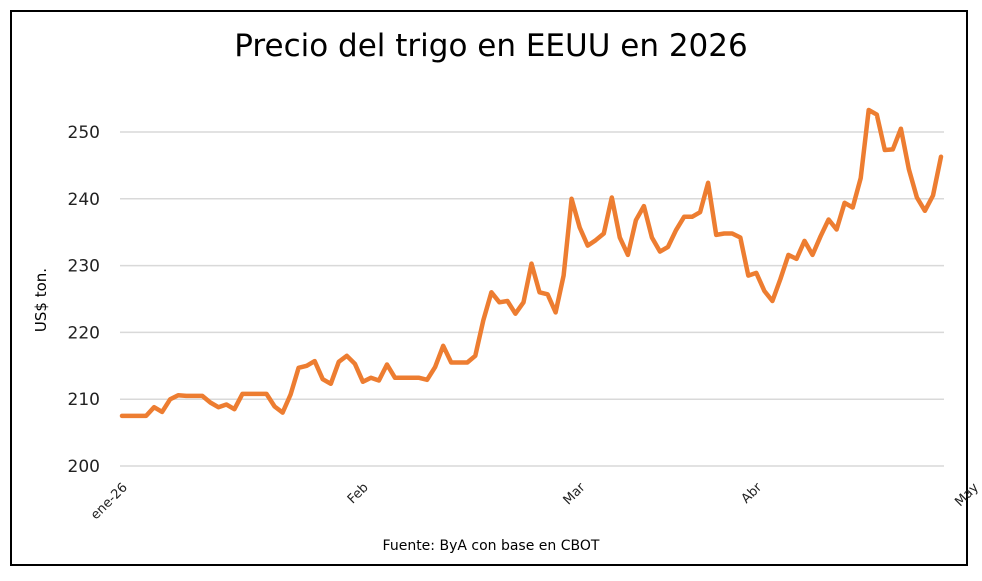 This screenshot has height=581, width=982. What do you see at coordinates (41, 300) in the screenshot?
I see `y-axis-label: US$ ton.` at bounding box center [41, 300].